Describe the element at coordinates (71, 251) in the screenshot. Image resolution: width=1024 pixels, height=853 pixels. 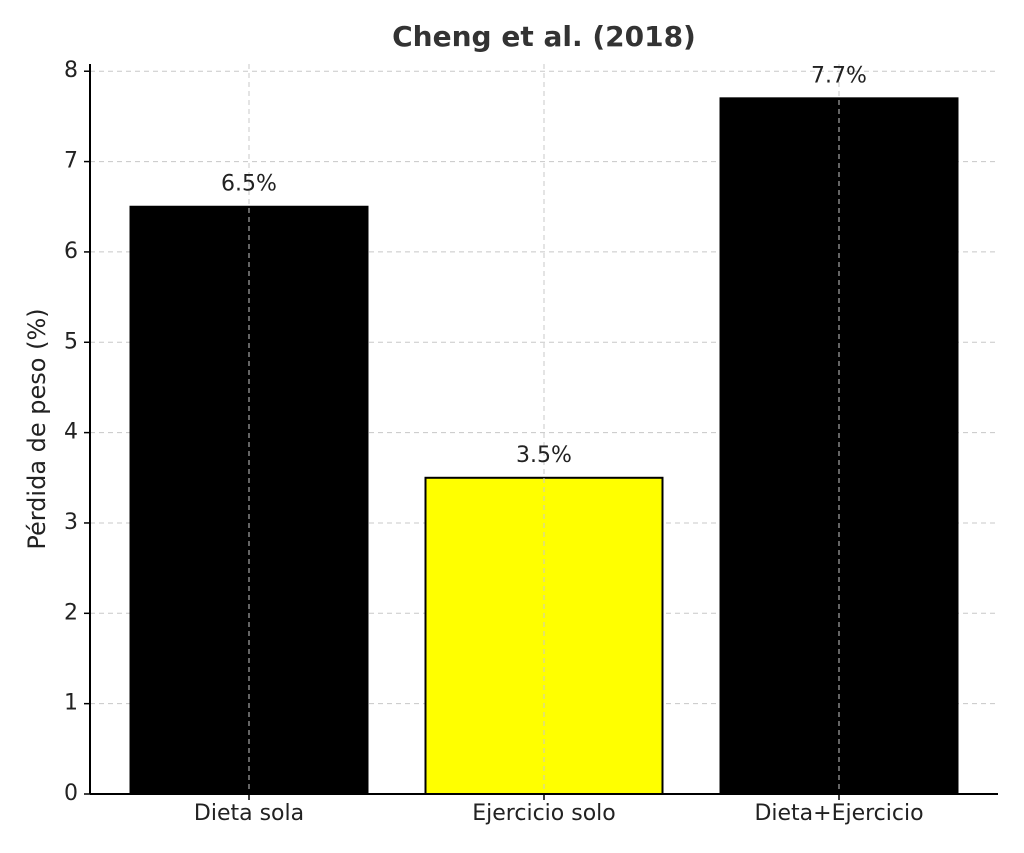
I see `y-tick-label: 6` at that location.